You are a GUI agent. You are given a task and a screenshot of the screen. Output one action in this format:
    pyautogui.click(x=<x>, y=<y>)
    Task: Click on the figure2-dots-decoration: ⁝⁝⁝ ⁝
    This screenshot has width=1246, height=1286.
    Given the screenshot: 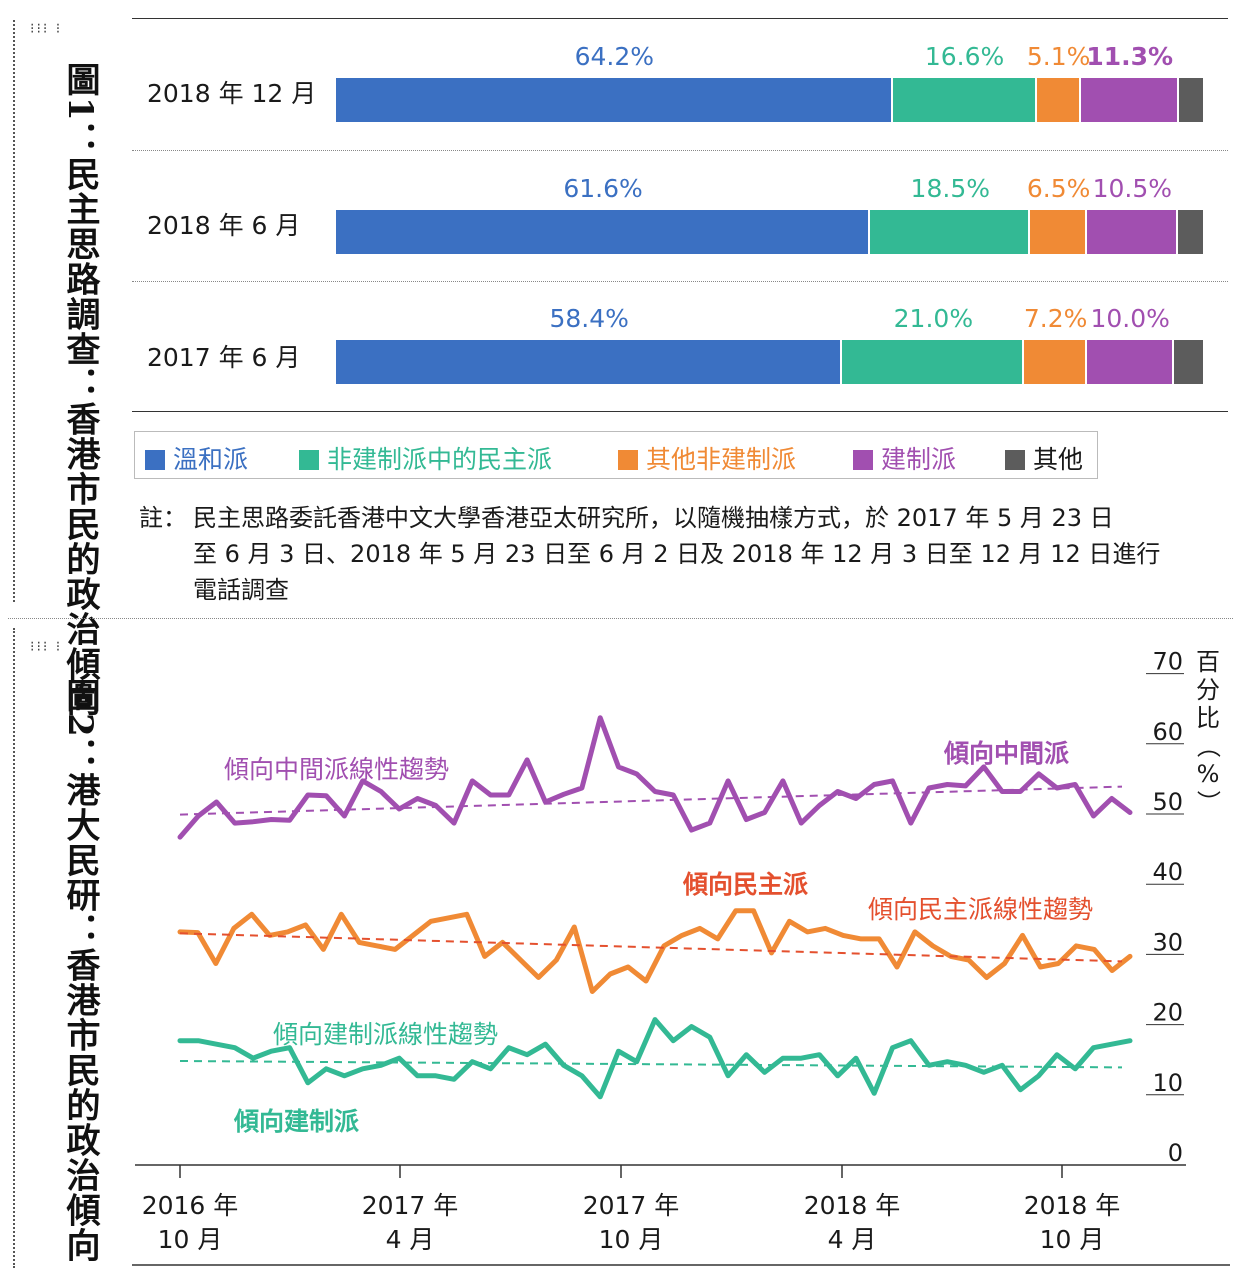 What is the action you would take?
    pyautogui.click(x=46, y=647)
    